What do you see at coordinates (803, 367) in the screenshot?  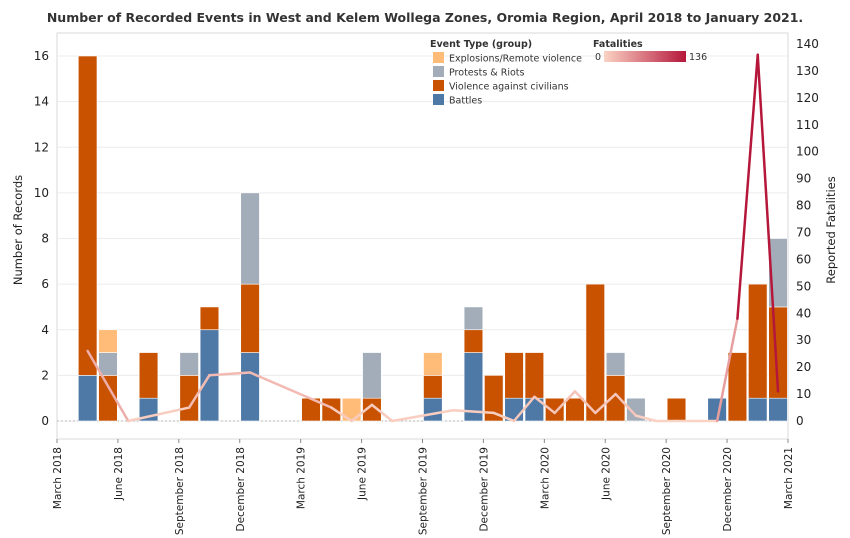 I see `y2-tick-label: 20` at bounding box center [803, 367].